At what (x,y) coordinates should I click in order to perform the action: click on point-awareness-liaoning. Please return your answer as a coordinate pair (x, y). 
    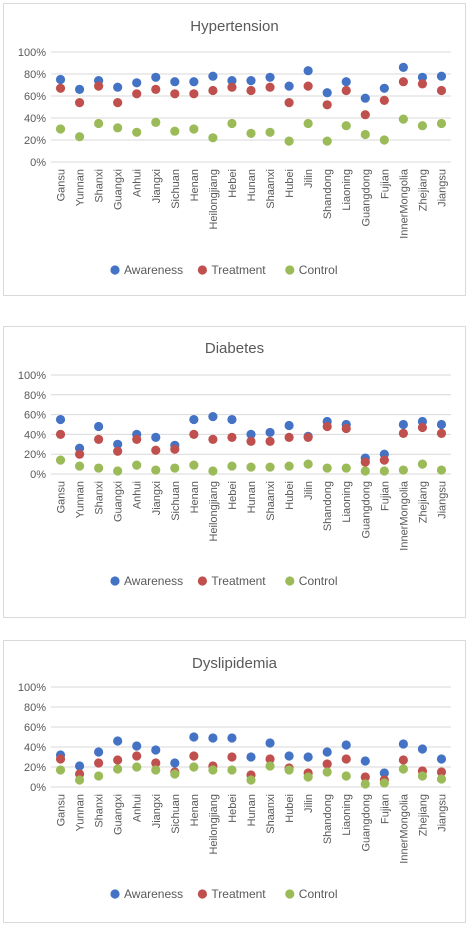
    Looking at the image, I should click on (346, 745).